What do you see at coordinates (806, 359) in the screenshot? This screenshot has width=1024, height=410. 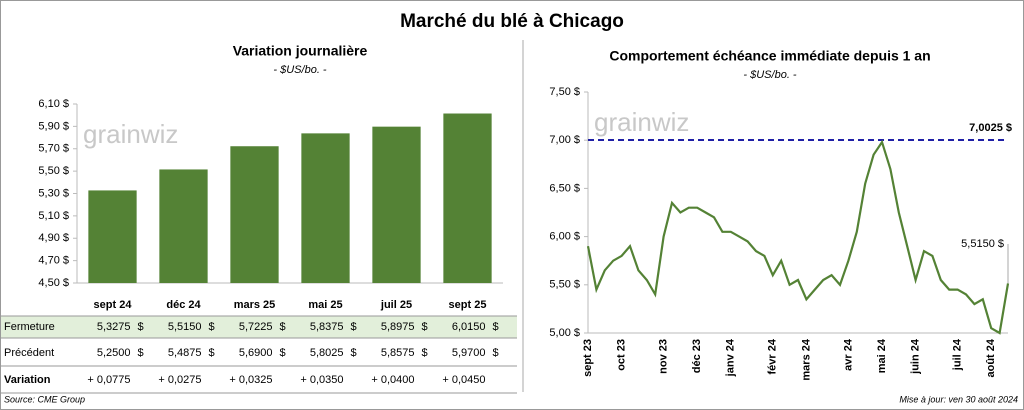 I see `x-tick-label: mars 24` at bounding box center [806, 359].